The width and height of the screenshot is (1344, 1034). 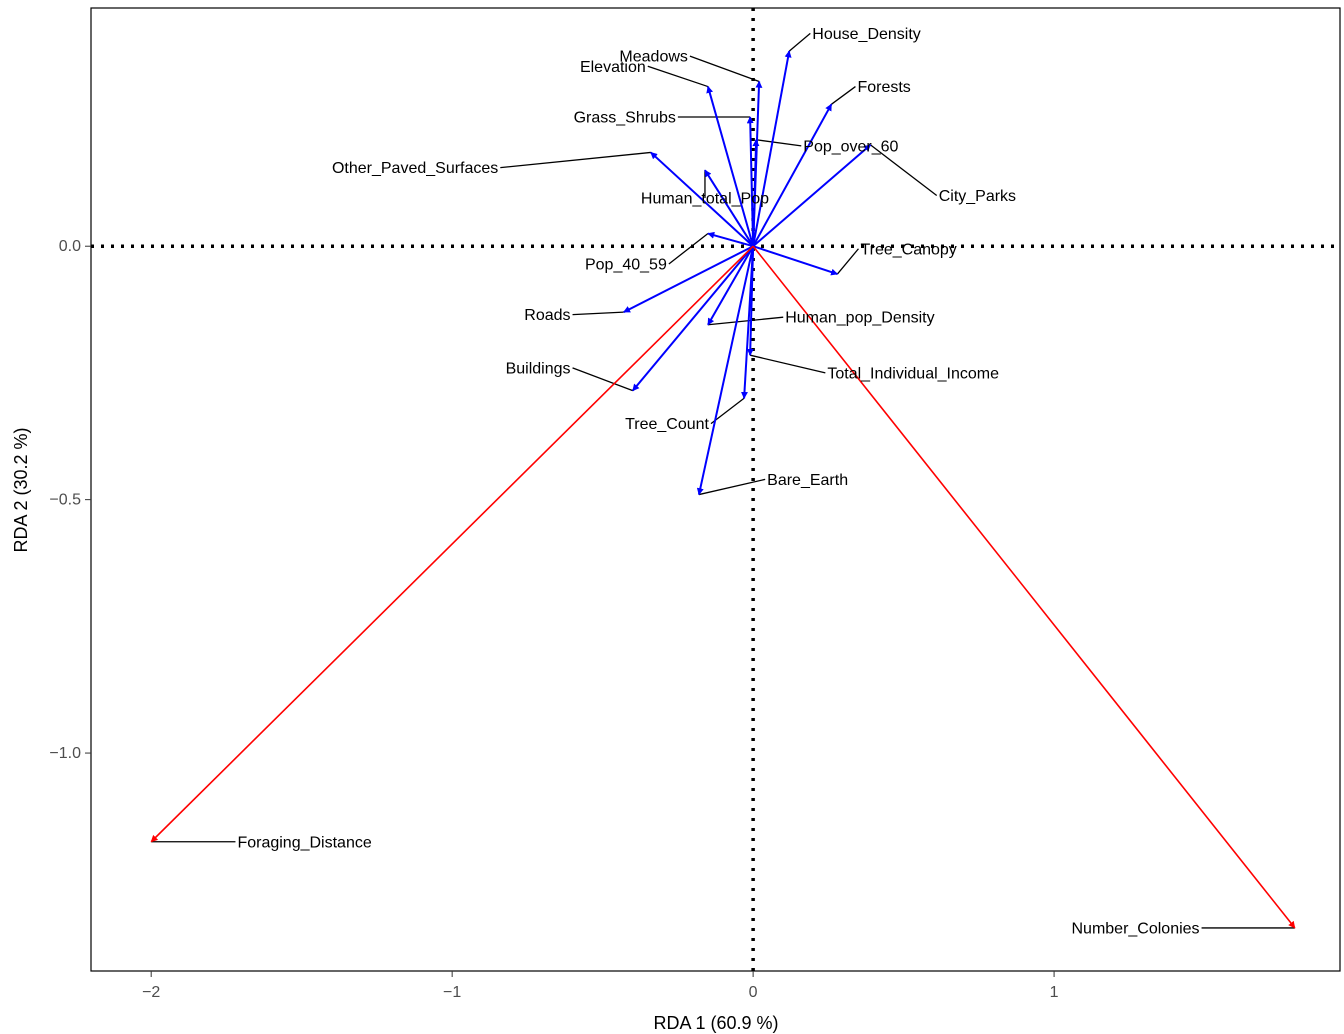 I want to click on human-total-pop-vector, so click(x=729, y=208).